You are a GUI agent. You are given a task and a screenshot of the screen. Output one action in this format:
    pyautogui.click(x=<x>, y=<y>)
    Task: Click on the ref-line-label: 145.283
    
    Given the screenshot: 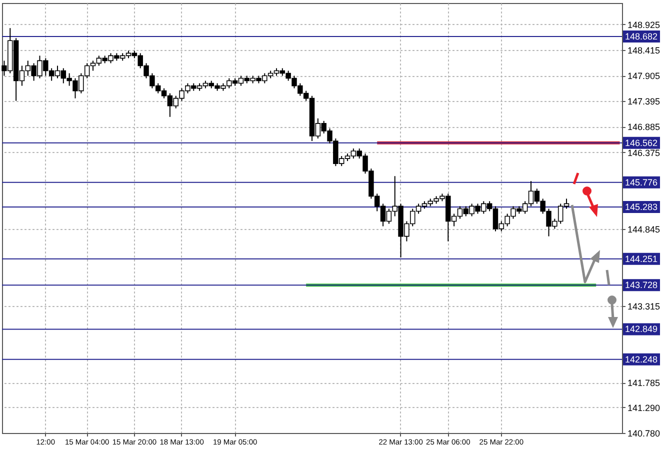 What is the action you would take?
    pyautogui.click(x=641, y=207)
    